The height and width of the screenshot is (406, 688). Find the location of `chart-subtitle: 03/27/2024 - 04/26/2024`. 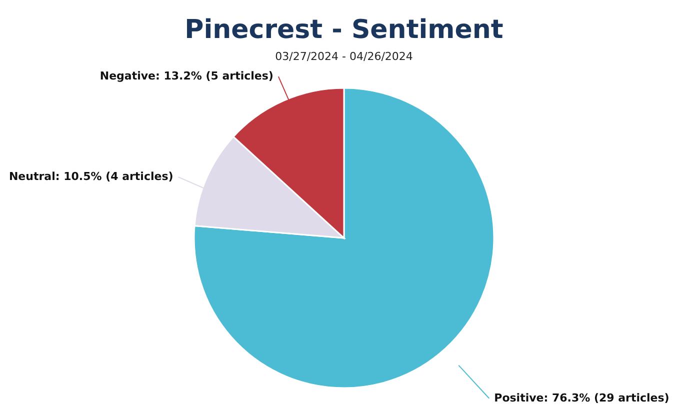

chart-subtitle: 03/27/2024 - 04/26/2024 is located at coordinates (344, 56).